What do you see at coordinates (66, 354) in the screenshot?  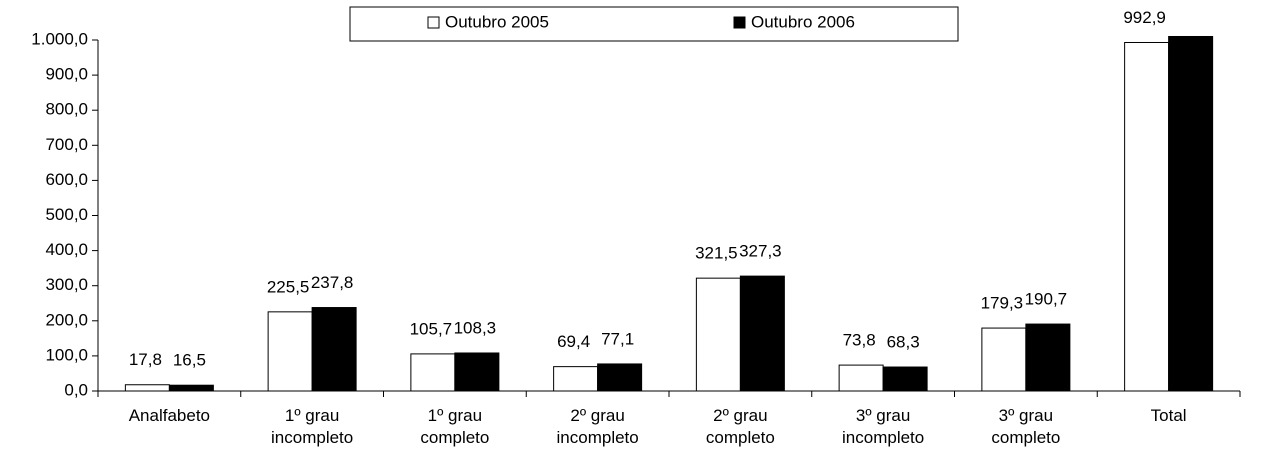 I see `y-tick-label: 100,0` at bounding box center [66, 354].